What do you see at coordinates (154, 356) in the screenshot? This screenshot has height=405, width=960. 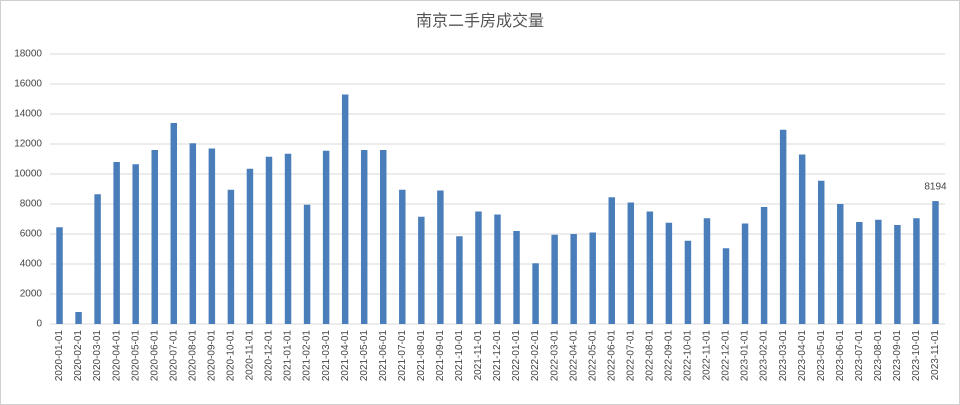 I see `x-tick-label: 2020-06-01` at bounding box center [154, 356].